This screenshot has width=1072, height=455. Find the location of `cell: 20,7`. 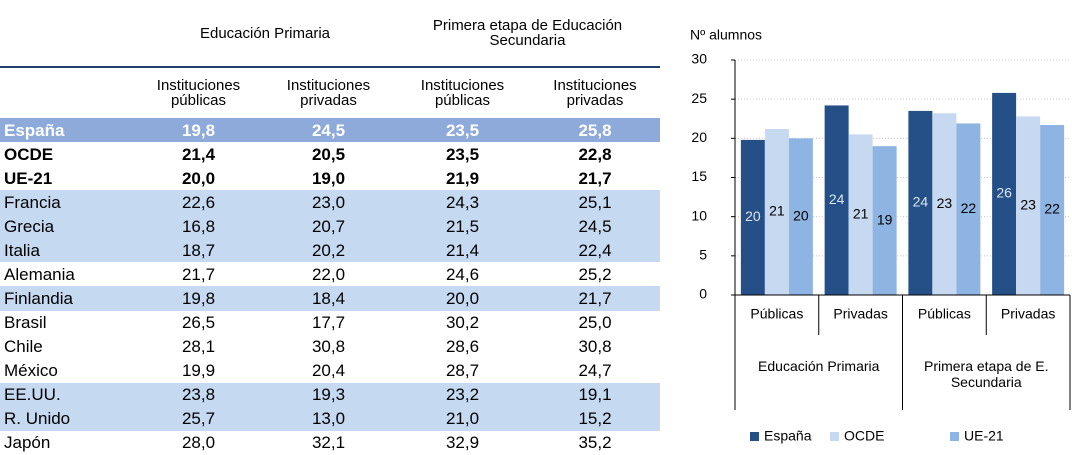

cell: 20,7 is located at coordinates (328, 226).